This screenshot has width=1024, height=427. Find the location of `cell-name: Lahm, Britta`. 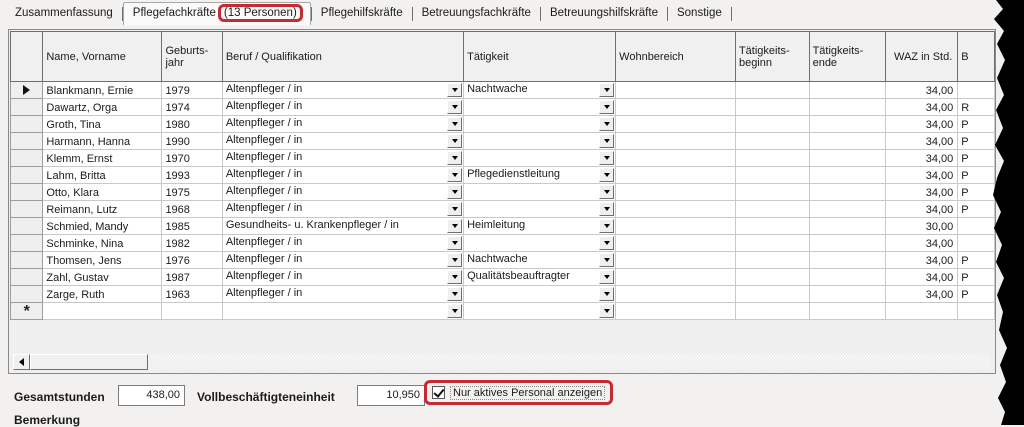

cell-name: Lahm, Britta is located at coordinates (102, 175).